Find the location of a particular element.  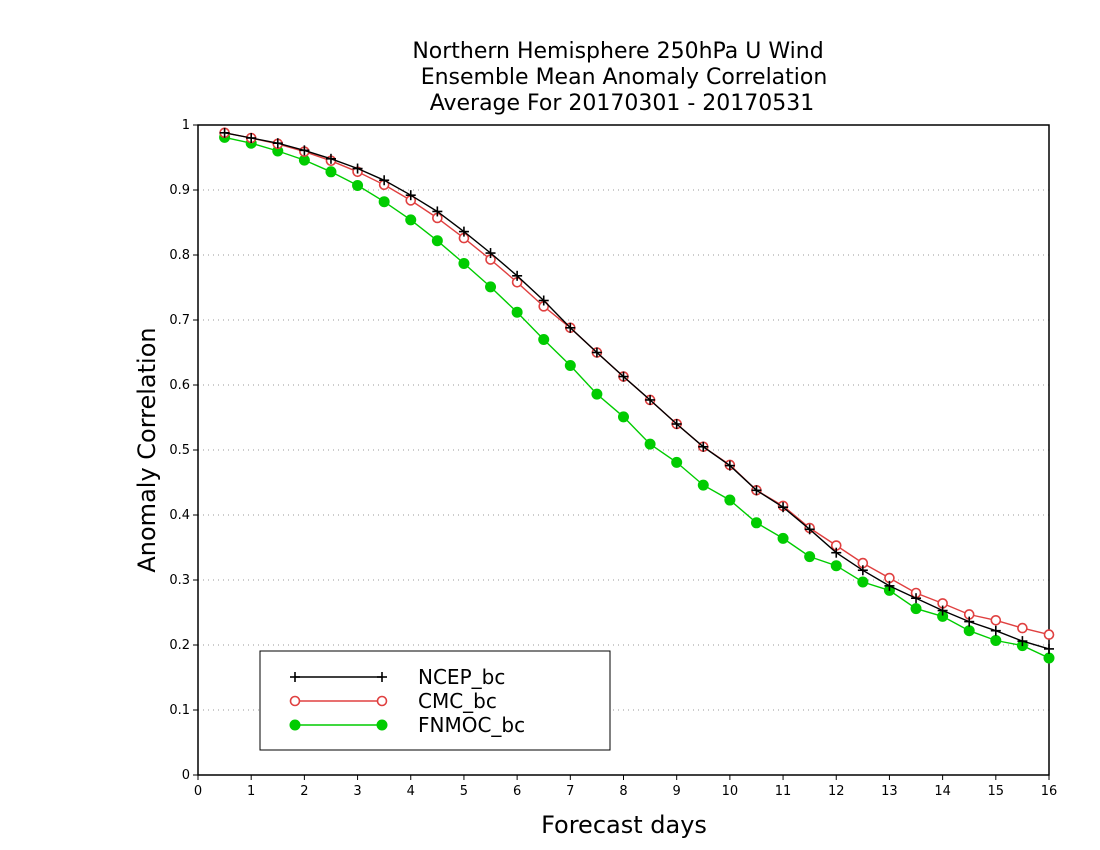

x-tick-label: 13 is located at coordinates (889, 791).